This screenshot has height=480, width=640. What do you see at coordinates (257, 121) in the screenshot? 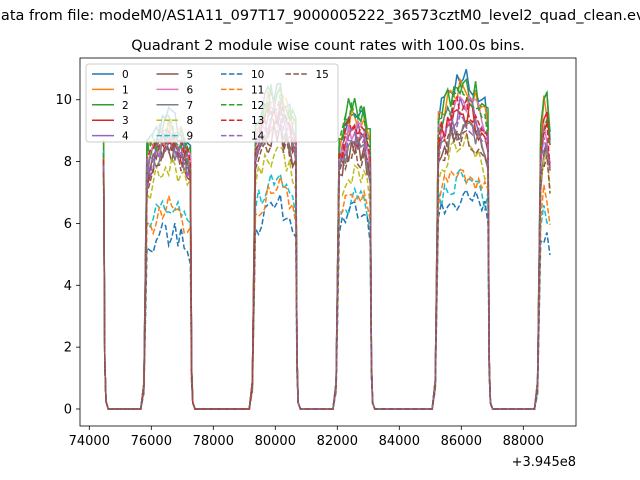
I see `legend-label-13: 13` at bounding box center [257, 121].